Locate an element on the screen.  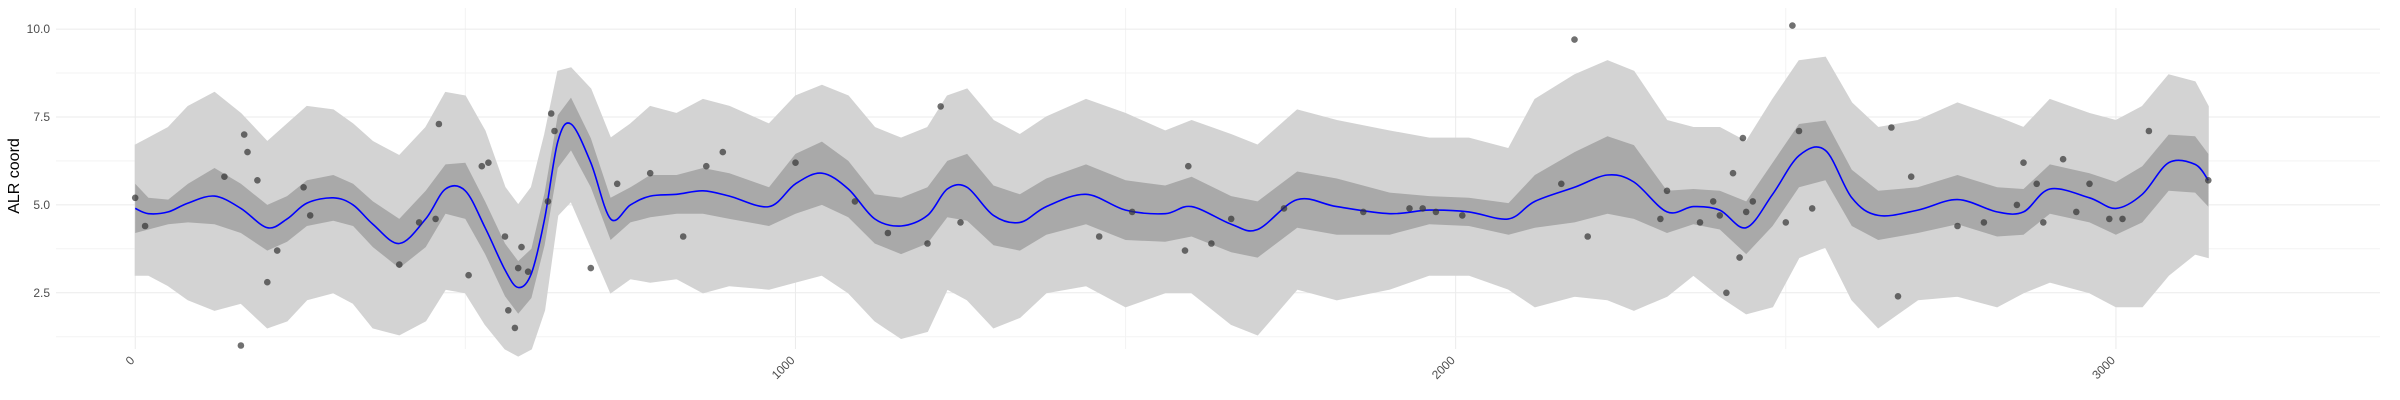
x-tick-label: 0 is located at coordinates (130, 360).